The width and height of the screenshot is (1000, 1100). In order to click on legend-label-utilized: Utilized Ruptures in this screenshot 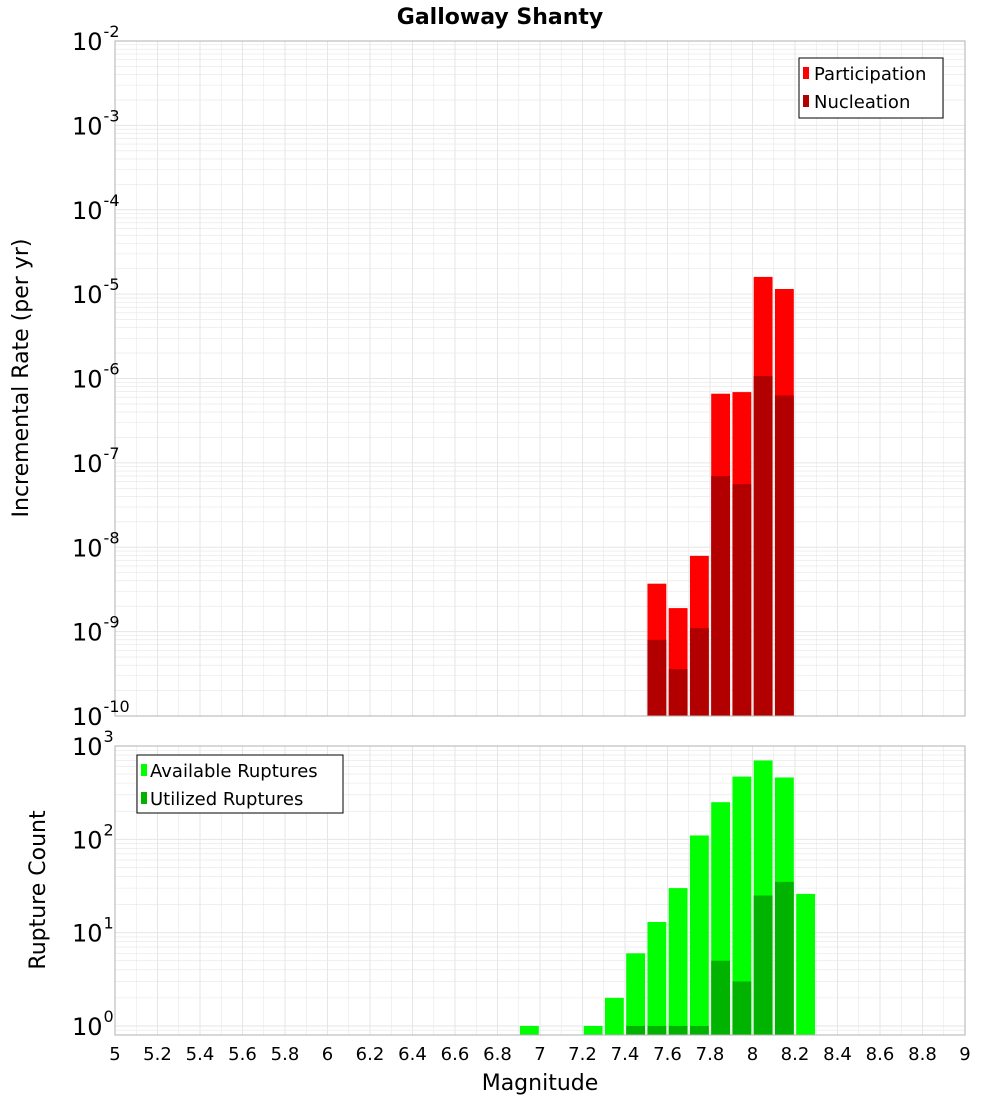, I will do `click(226, 799)`.